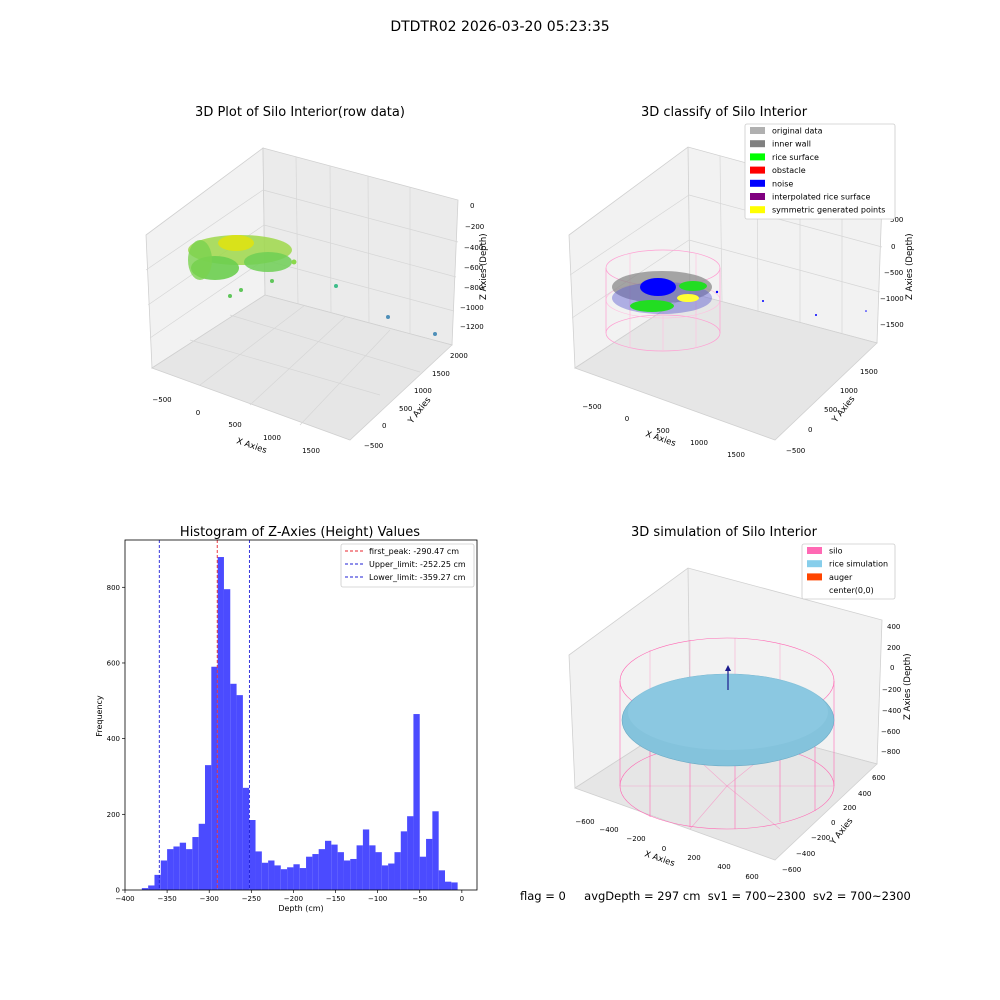 The width and height of the screenshot is (1000, 1000). What do you see at coordinates (419, 899) in the screenshot?
I see `histogram-xtick-label: −50` at bounding box center [419, 899].